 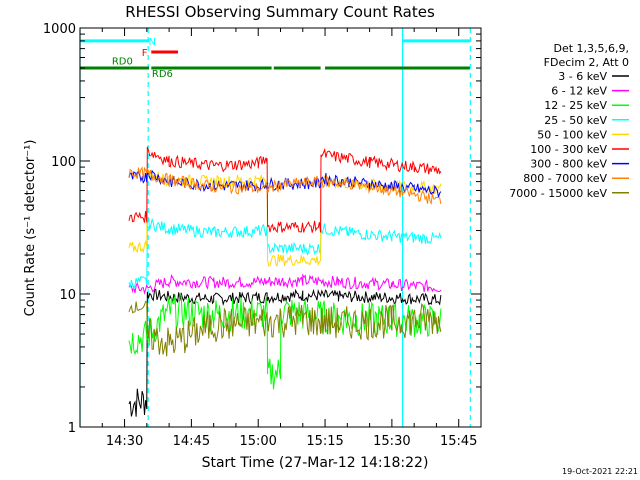 What do you see at coordinates (591, 48) in the screenshot?
I see `legend-header: Det 1,3,5,6,9,` at bounding box center [591, 48].